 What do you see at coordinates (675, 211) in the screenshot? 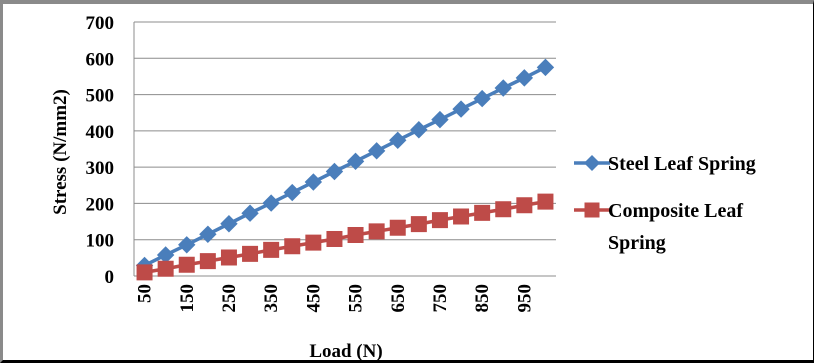
I see `legend-label: Composite Leaf` at bounding box center [675, 211].